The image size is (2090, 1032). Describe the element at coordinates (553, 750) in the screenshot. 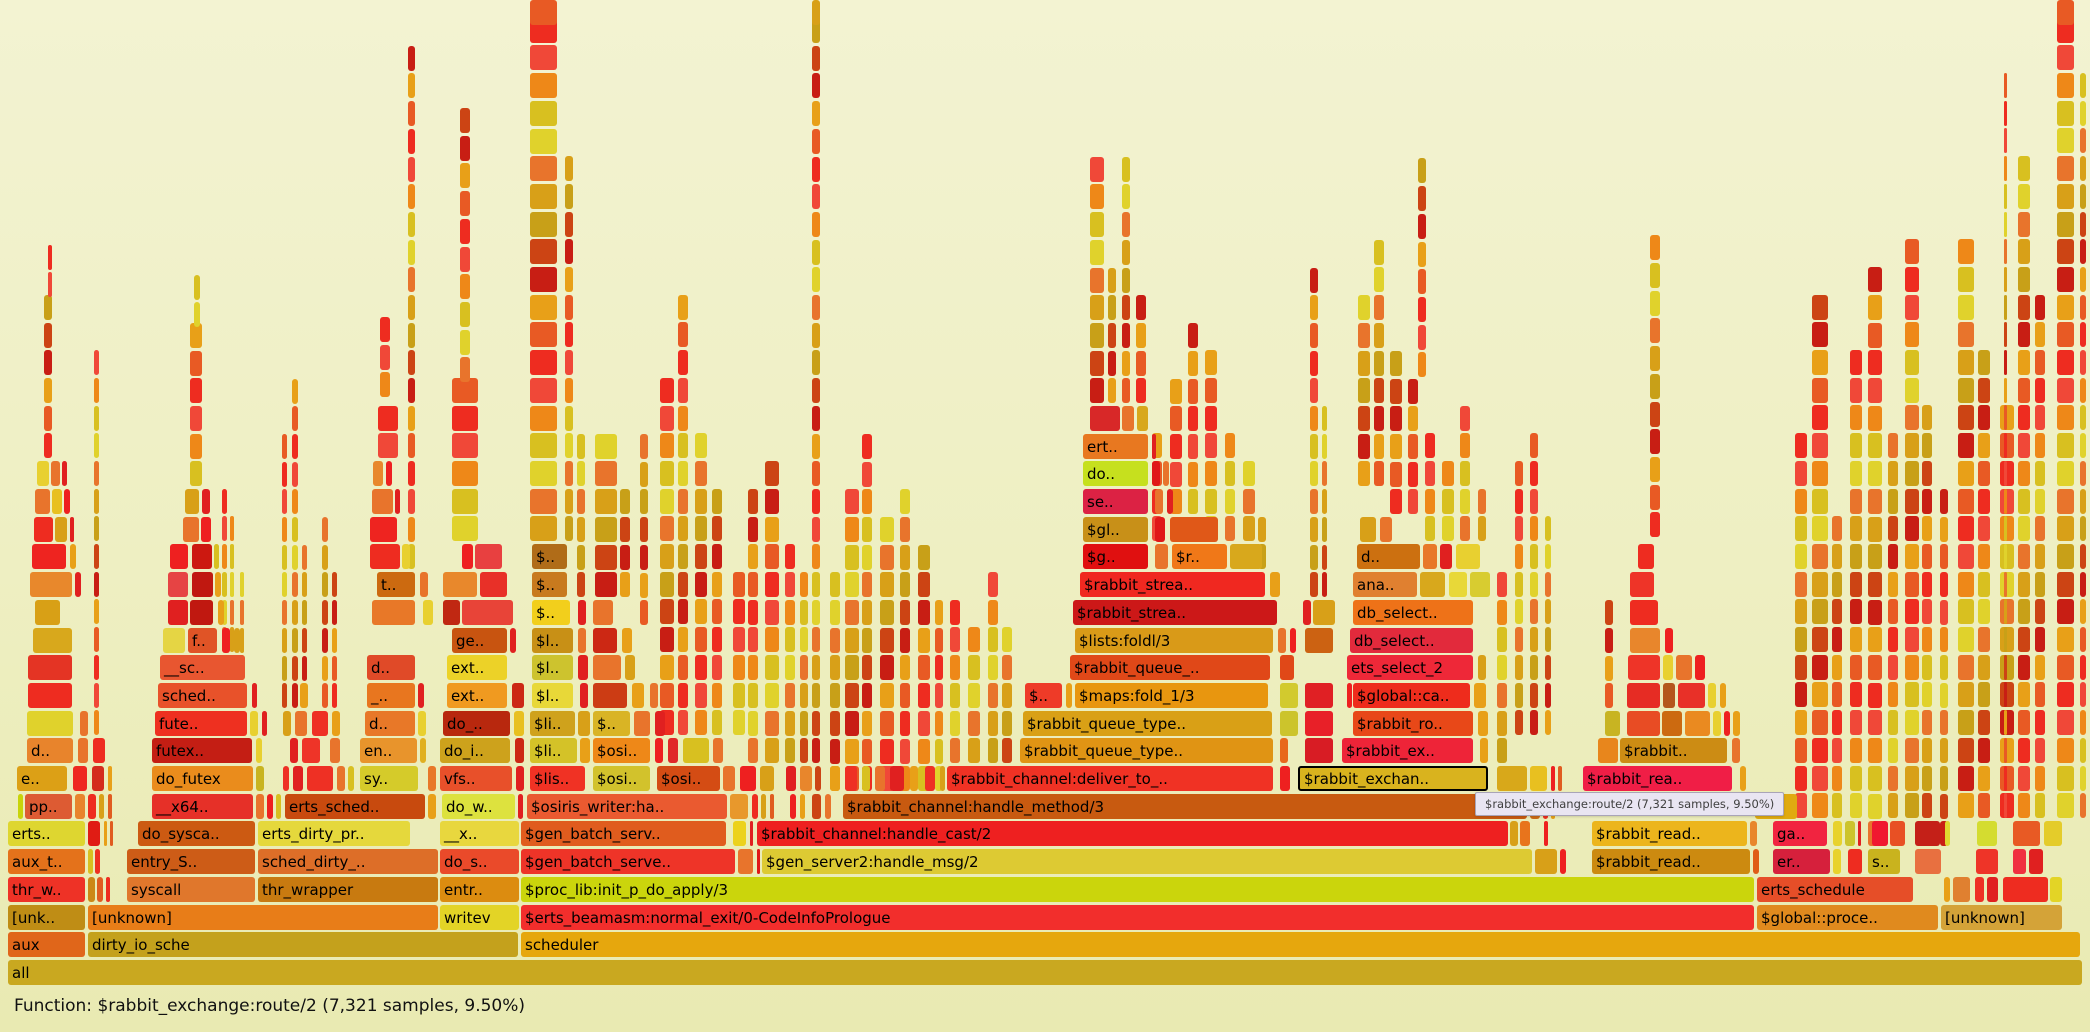

I see `frame-li: $li..` at that location.